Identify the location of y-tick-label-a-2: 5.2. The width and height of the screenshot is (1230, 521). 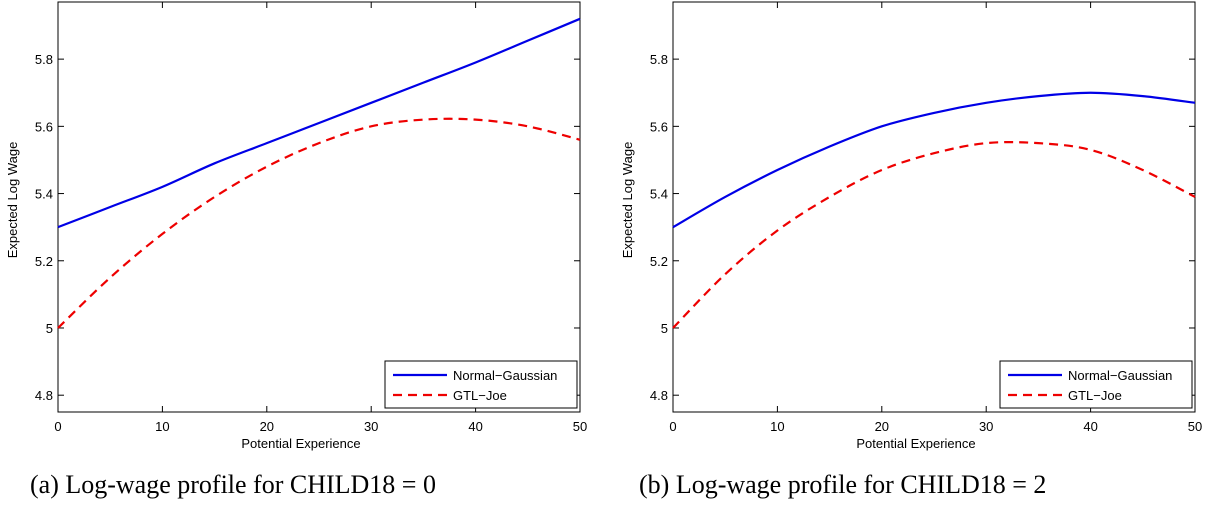
(44, 261).